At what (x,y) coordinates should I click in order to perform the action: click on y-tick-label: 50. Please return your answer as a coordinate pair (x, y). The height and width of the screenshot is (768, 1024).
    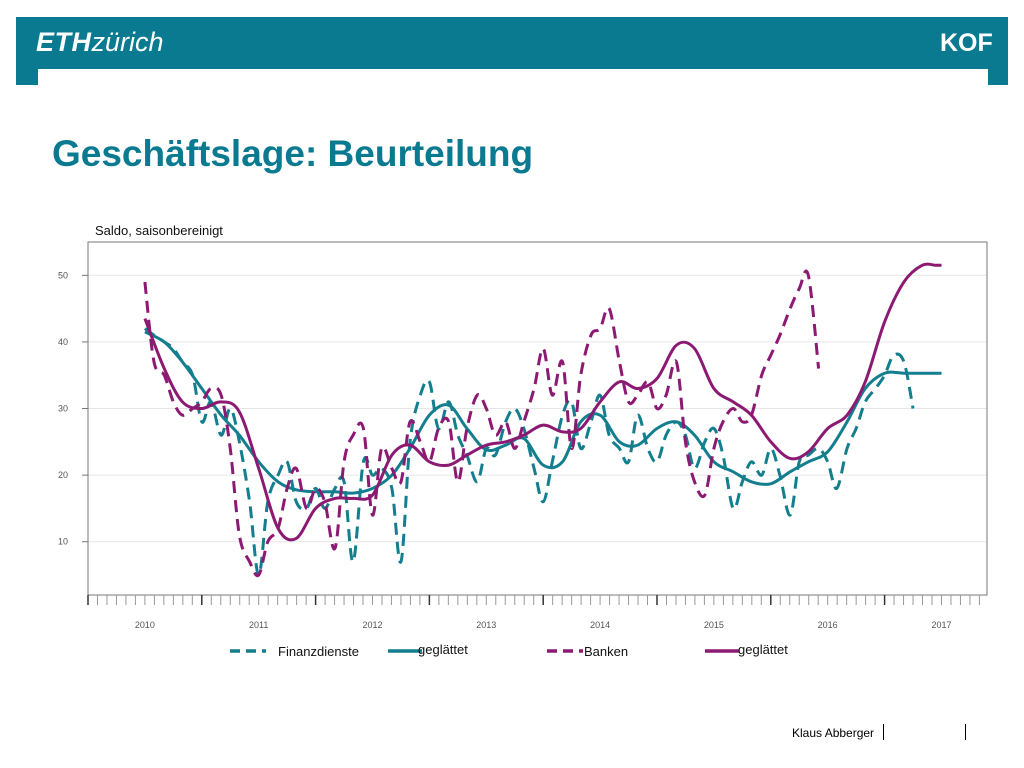
    Looking at the image, I should click on (63, 275).